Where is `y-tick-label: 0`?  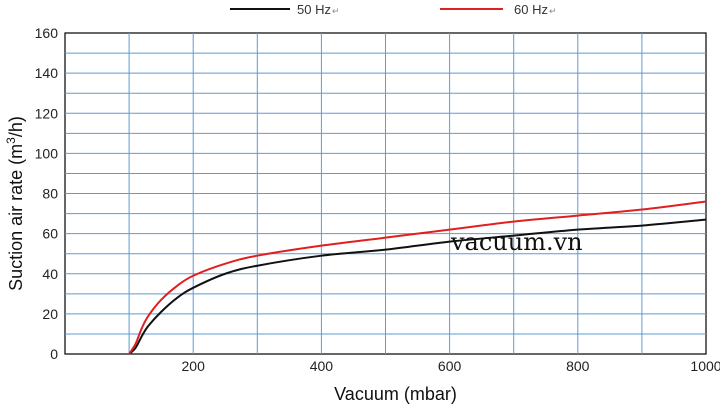 y-tick-label: 0 is located at coordinates (54, 354).